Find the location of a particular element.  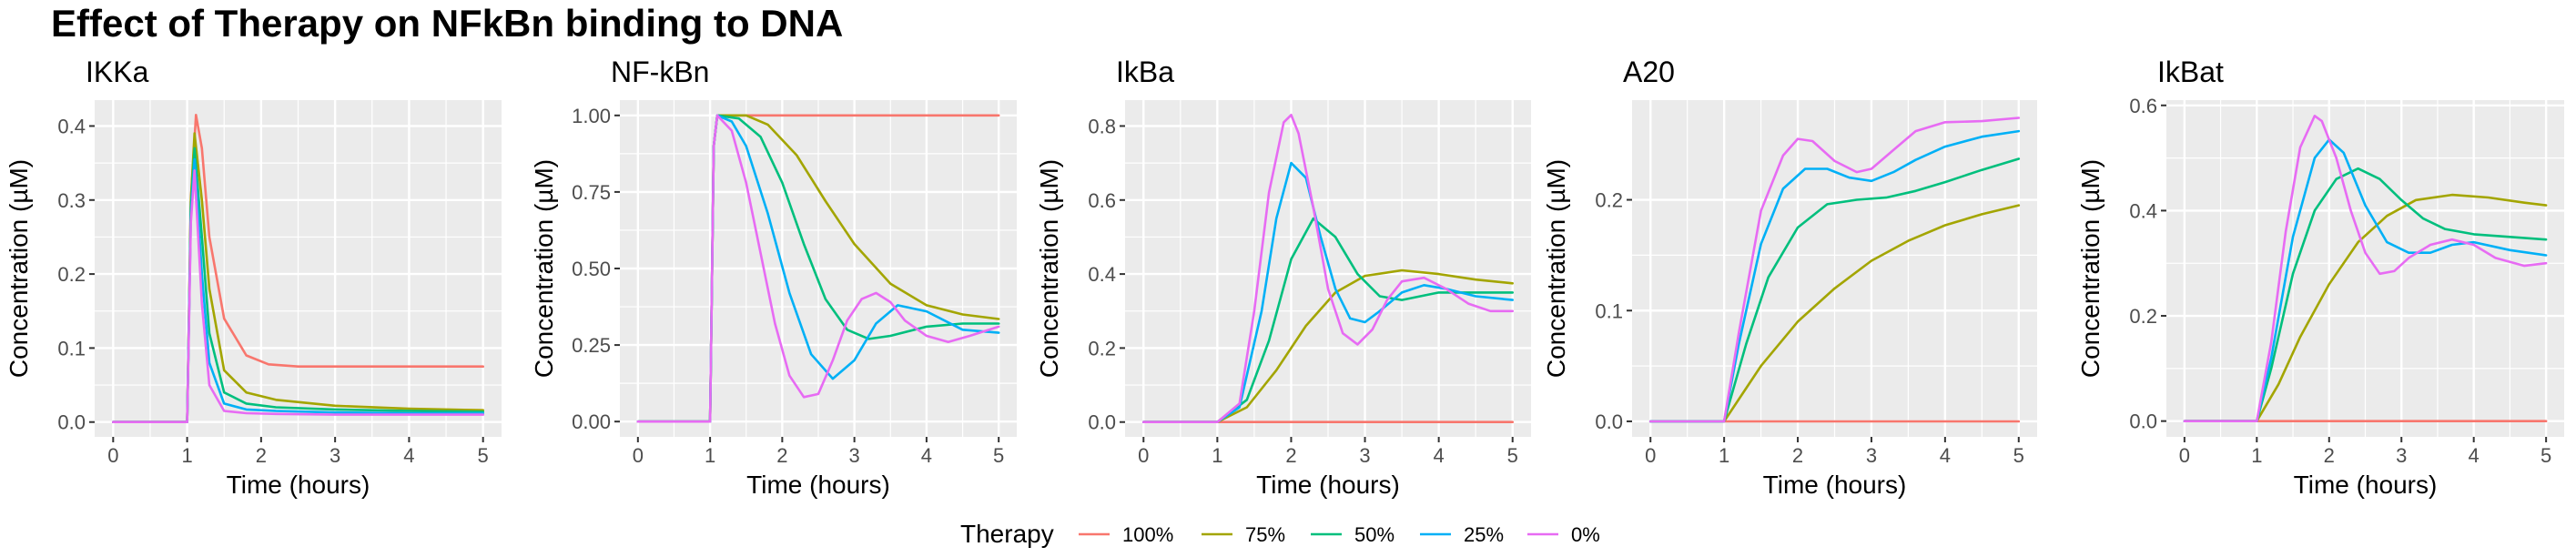

panel-title: IKKa is located at coordinates (117, 72).